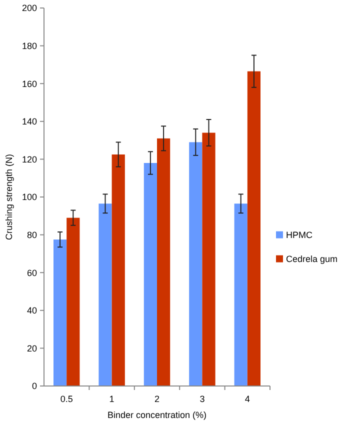 Image resolution: width=356 pixels, height=422 pixels. I want to click on y-tick-label: 180, so click(29, 45).